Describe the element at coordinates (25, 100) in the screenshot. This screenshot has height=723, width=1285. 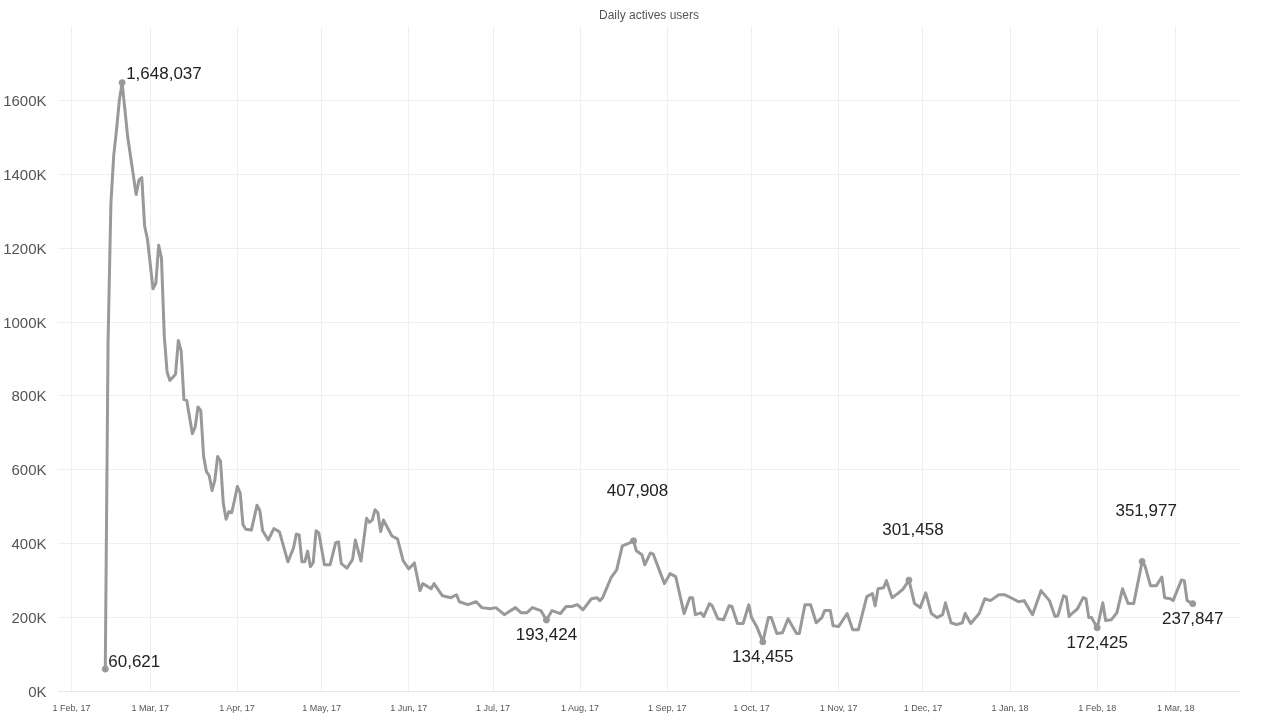
I see `y-tick-label: 1600K` at that location.